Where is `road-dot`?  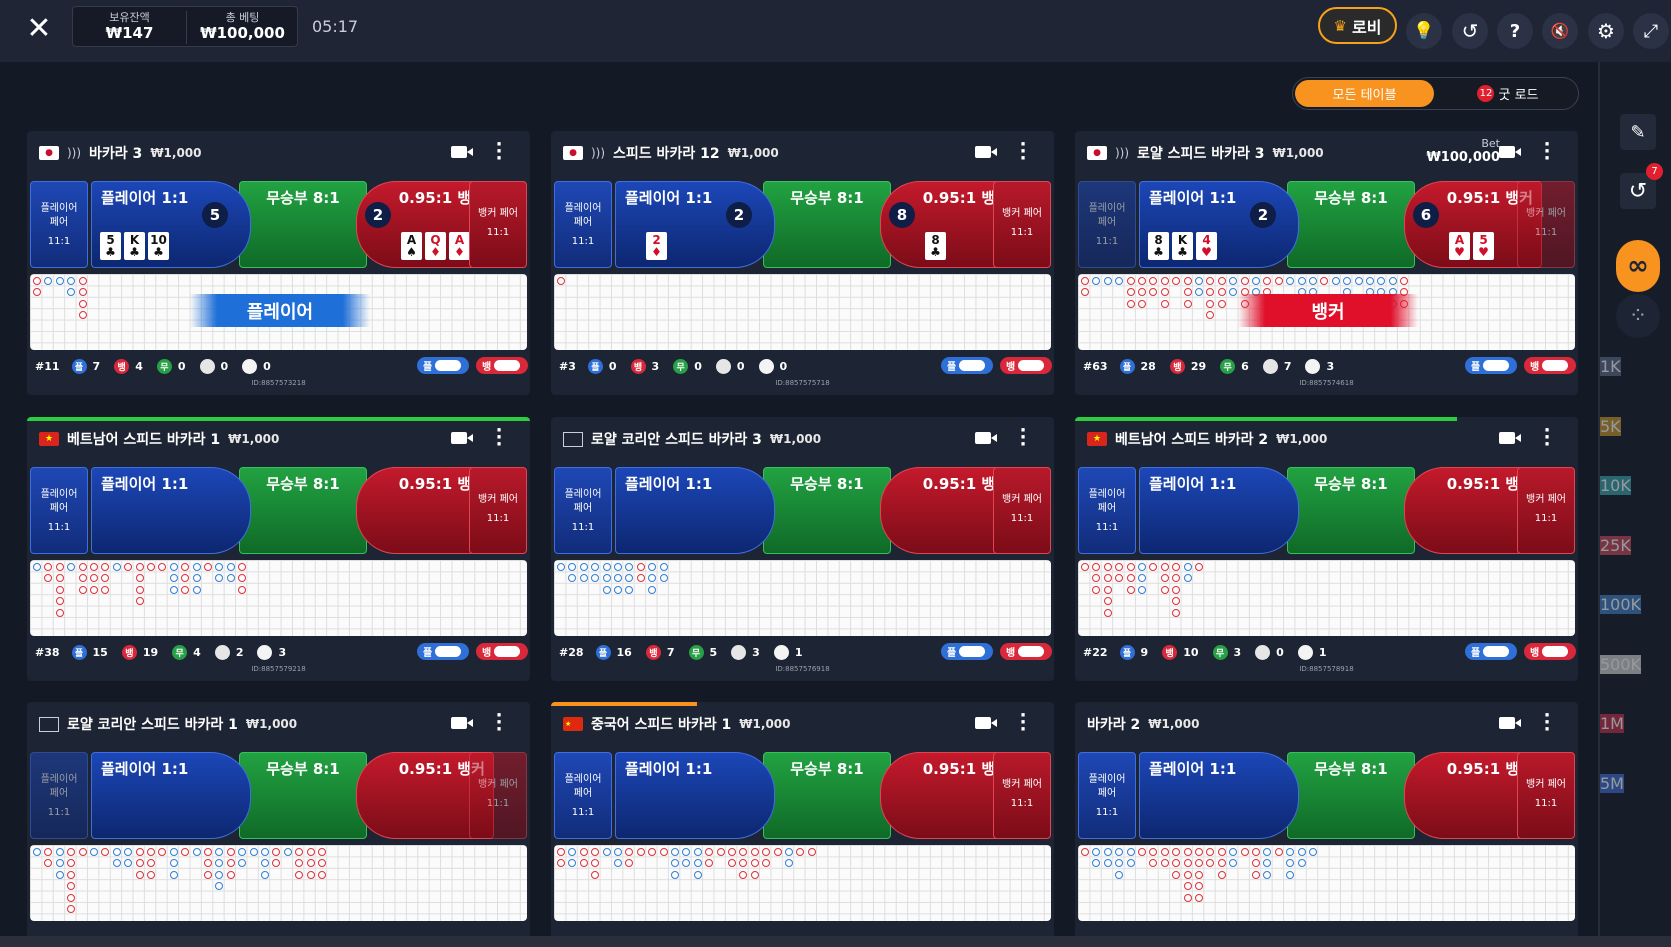
road-dot is located at coordinates (1153, 852).